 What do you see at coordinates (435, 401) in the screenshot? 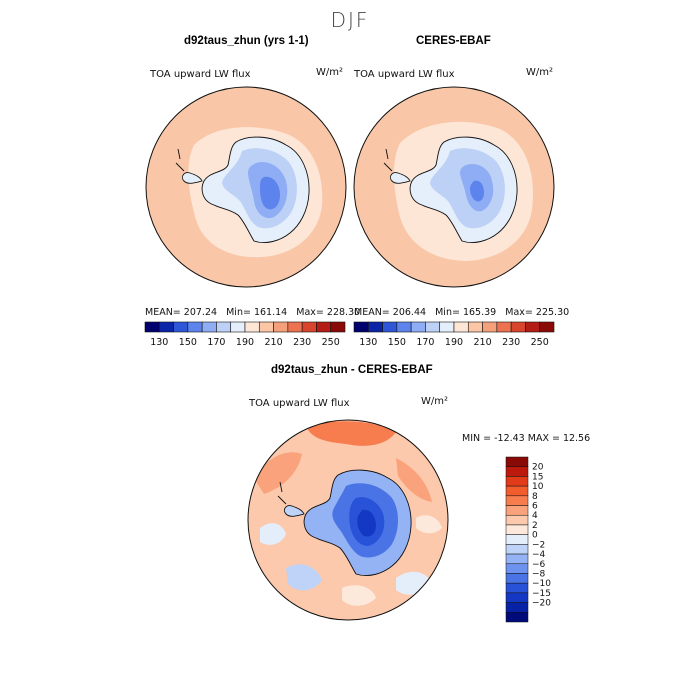
I see `units-label-diff: W/m²` at bounding box center [435, 401].